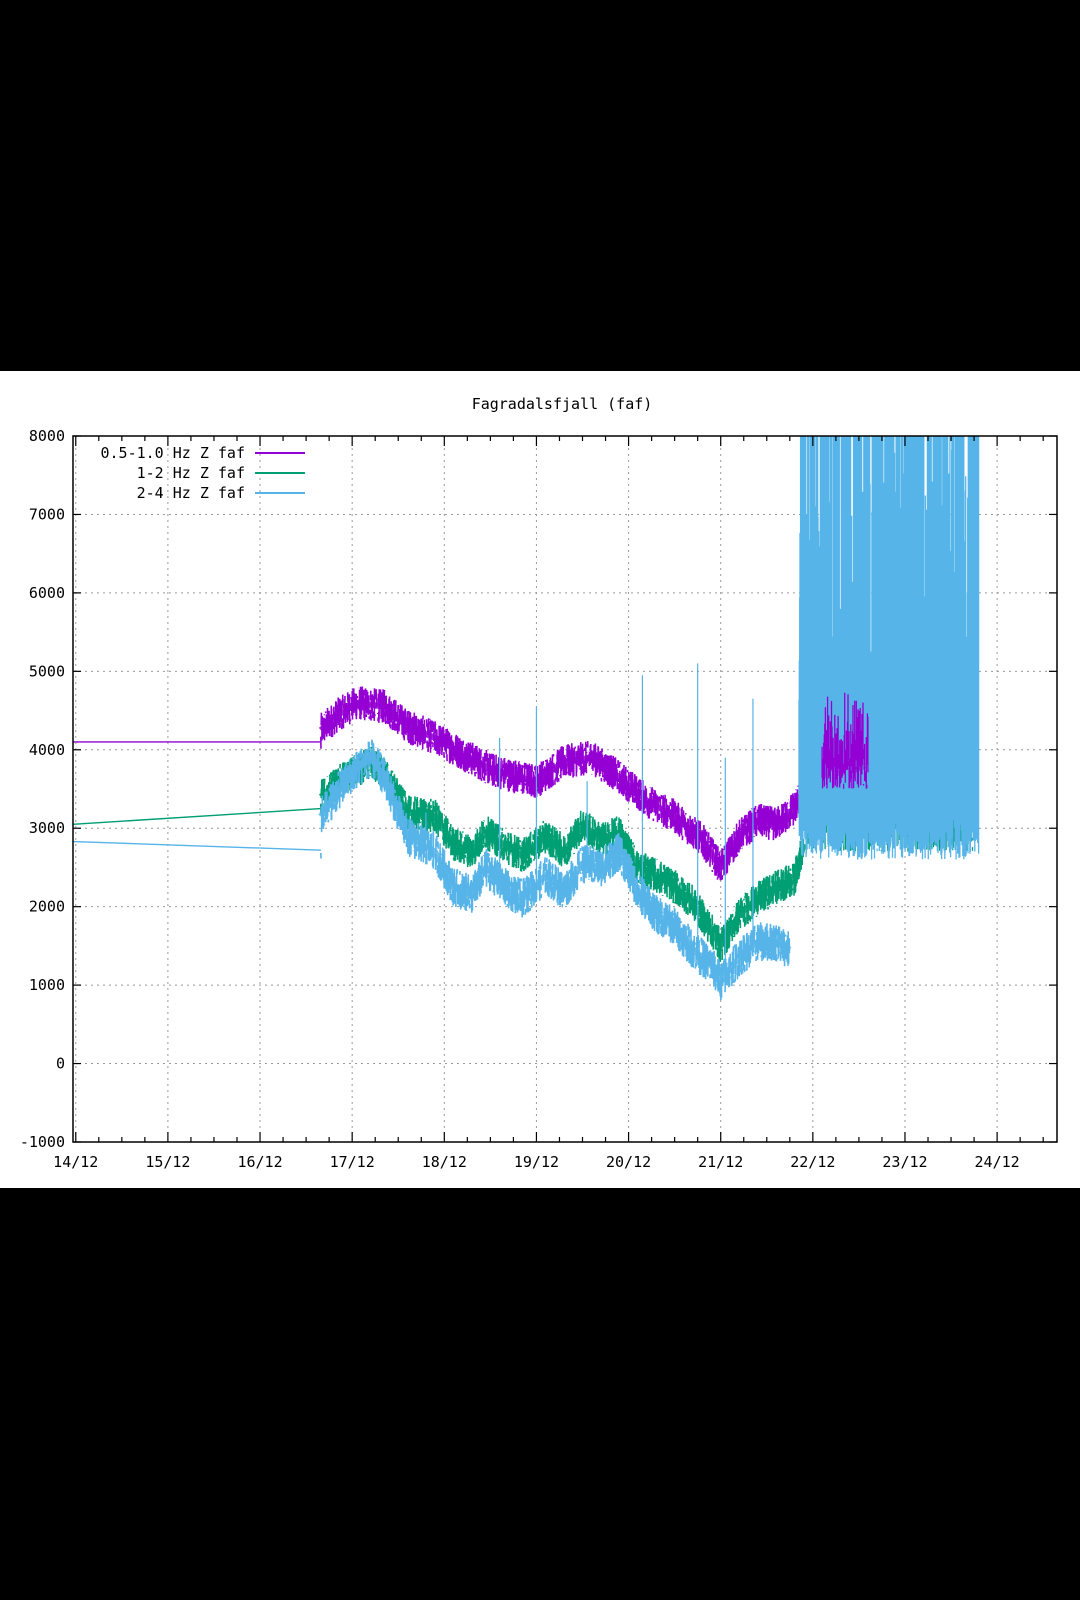 The width and height of the screenshot is (1080, 1600). Describe the element at coordinates (47, 985) in the screenshot. I see `y-tick-label: 1000` at that location.